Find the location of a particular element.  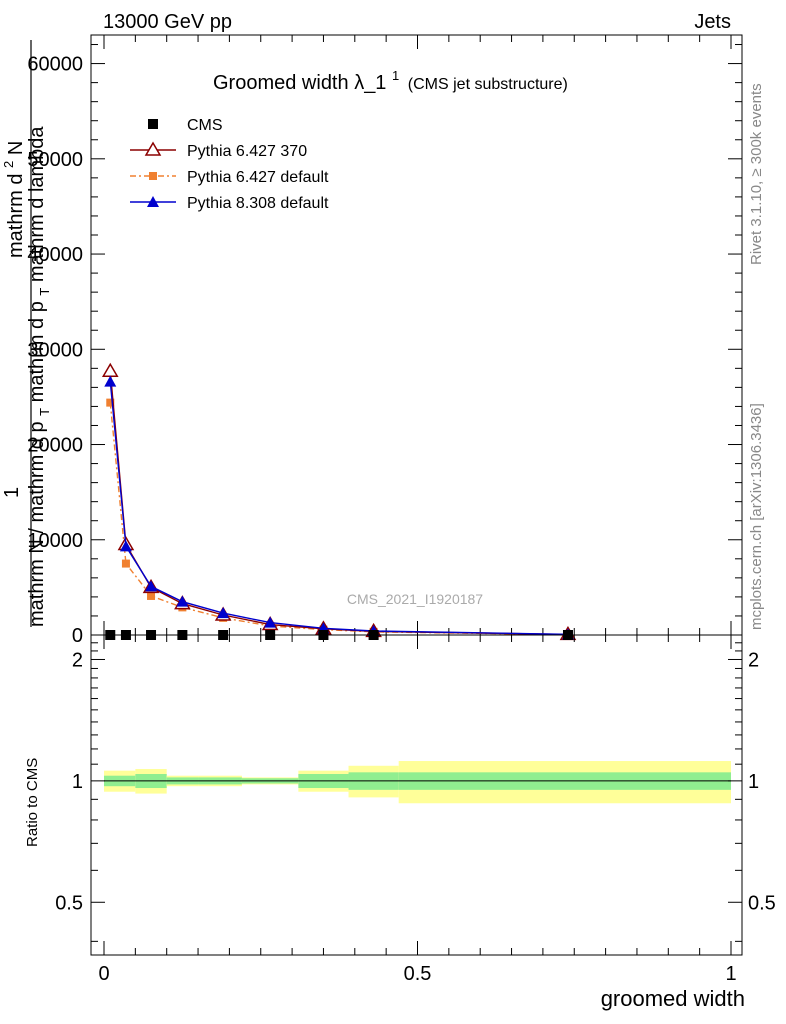

x-tick-label: 1 is located at coordinates (730, 974).